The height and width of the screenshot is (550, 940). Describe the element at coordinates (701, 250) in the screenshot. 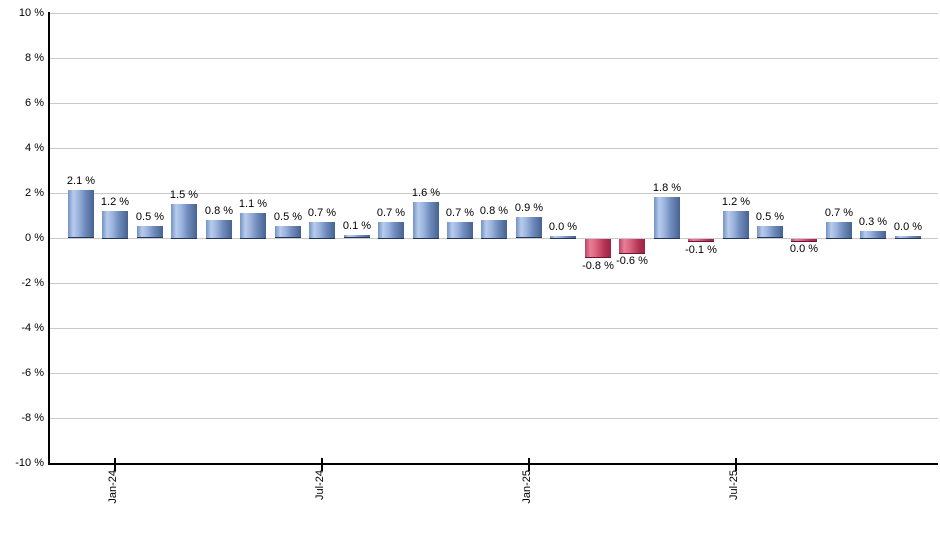

I see `bar-value-label: -0.1 %` at that location.